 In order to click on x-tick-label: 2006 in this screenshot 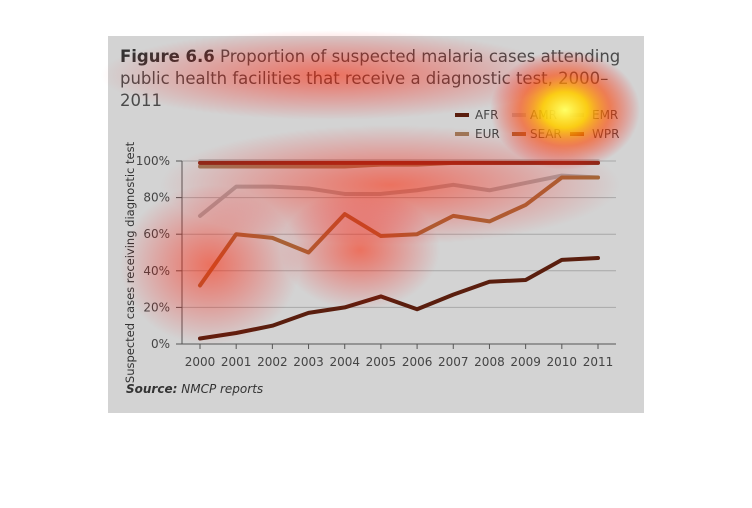, I will do `click(417, 362)`.